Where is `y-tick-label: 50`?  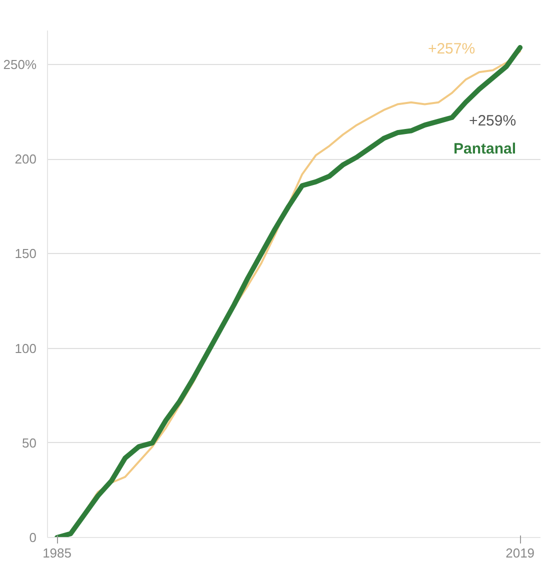 y-tick-label: 50 is located at coordinates (29, 442).